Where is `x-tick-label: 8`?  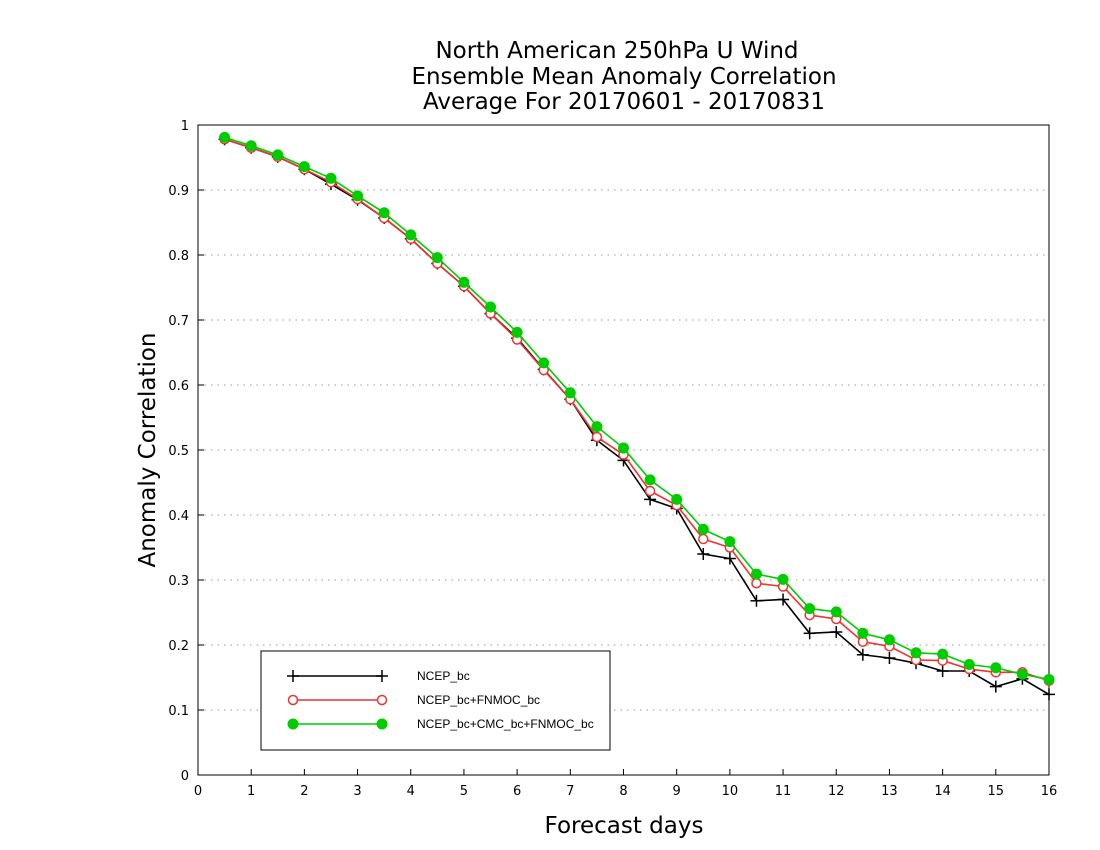
x-tick-label: 8 is located at coordinates (623, 791).